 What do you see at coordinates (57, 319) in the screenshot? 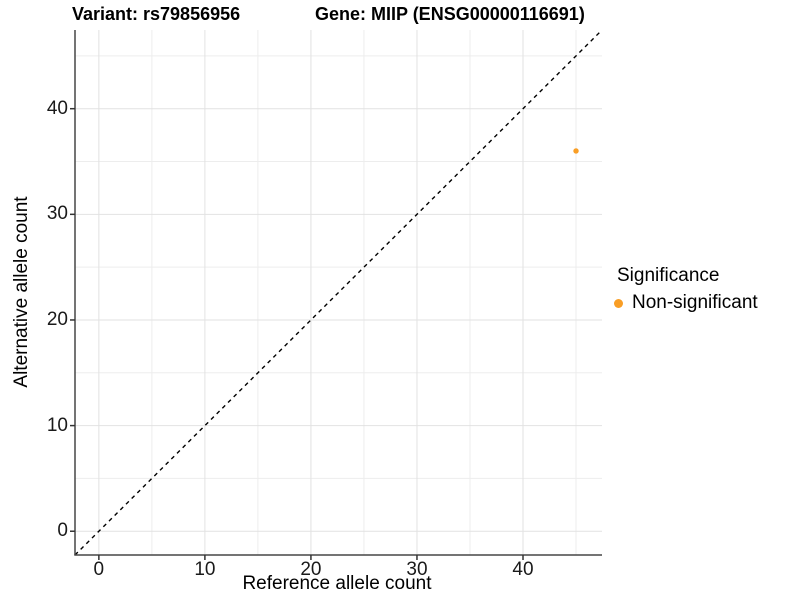
I see `y-tick-label: 20` at bounding box center [57, 319].